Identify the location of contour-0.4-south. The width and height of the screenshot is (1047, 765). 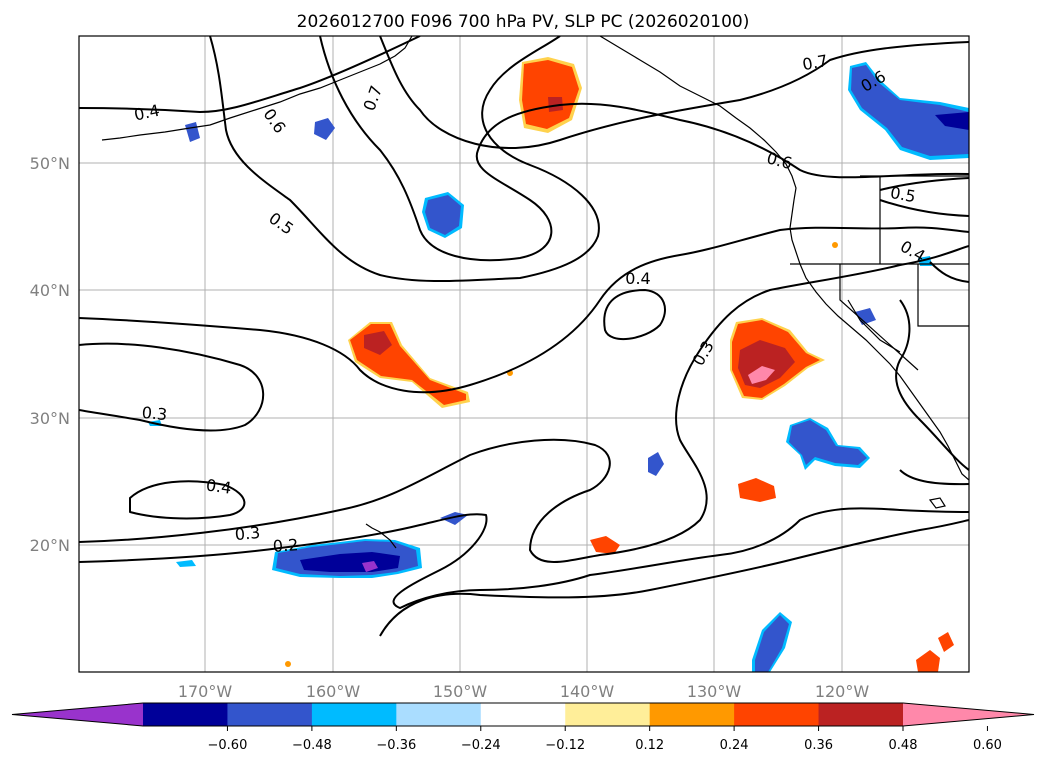
(187, 500).